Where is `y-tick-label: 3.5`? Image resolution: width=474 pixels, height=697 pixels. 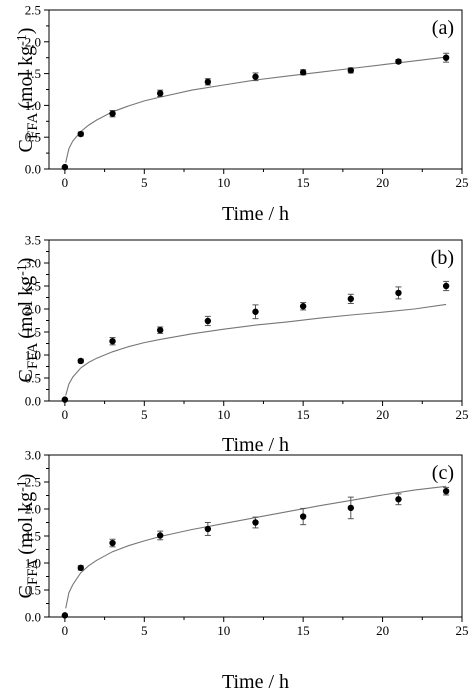 y-tick-label: 3.5 is located at coordinates (33, 240).